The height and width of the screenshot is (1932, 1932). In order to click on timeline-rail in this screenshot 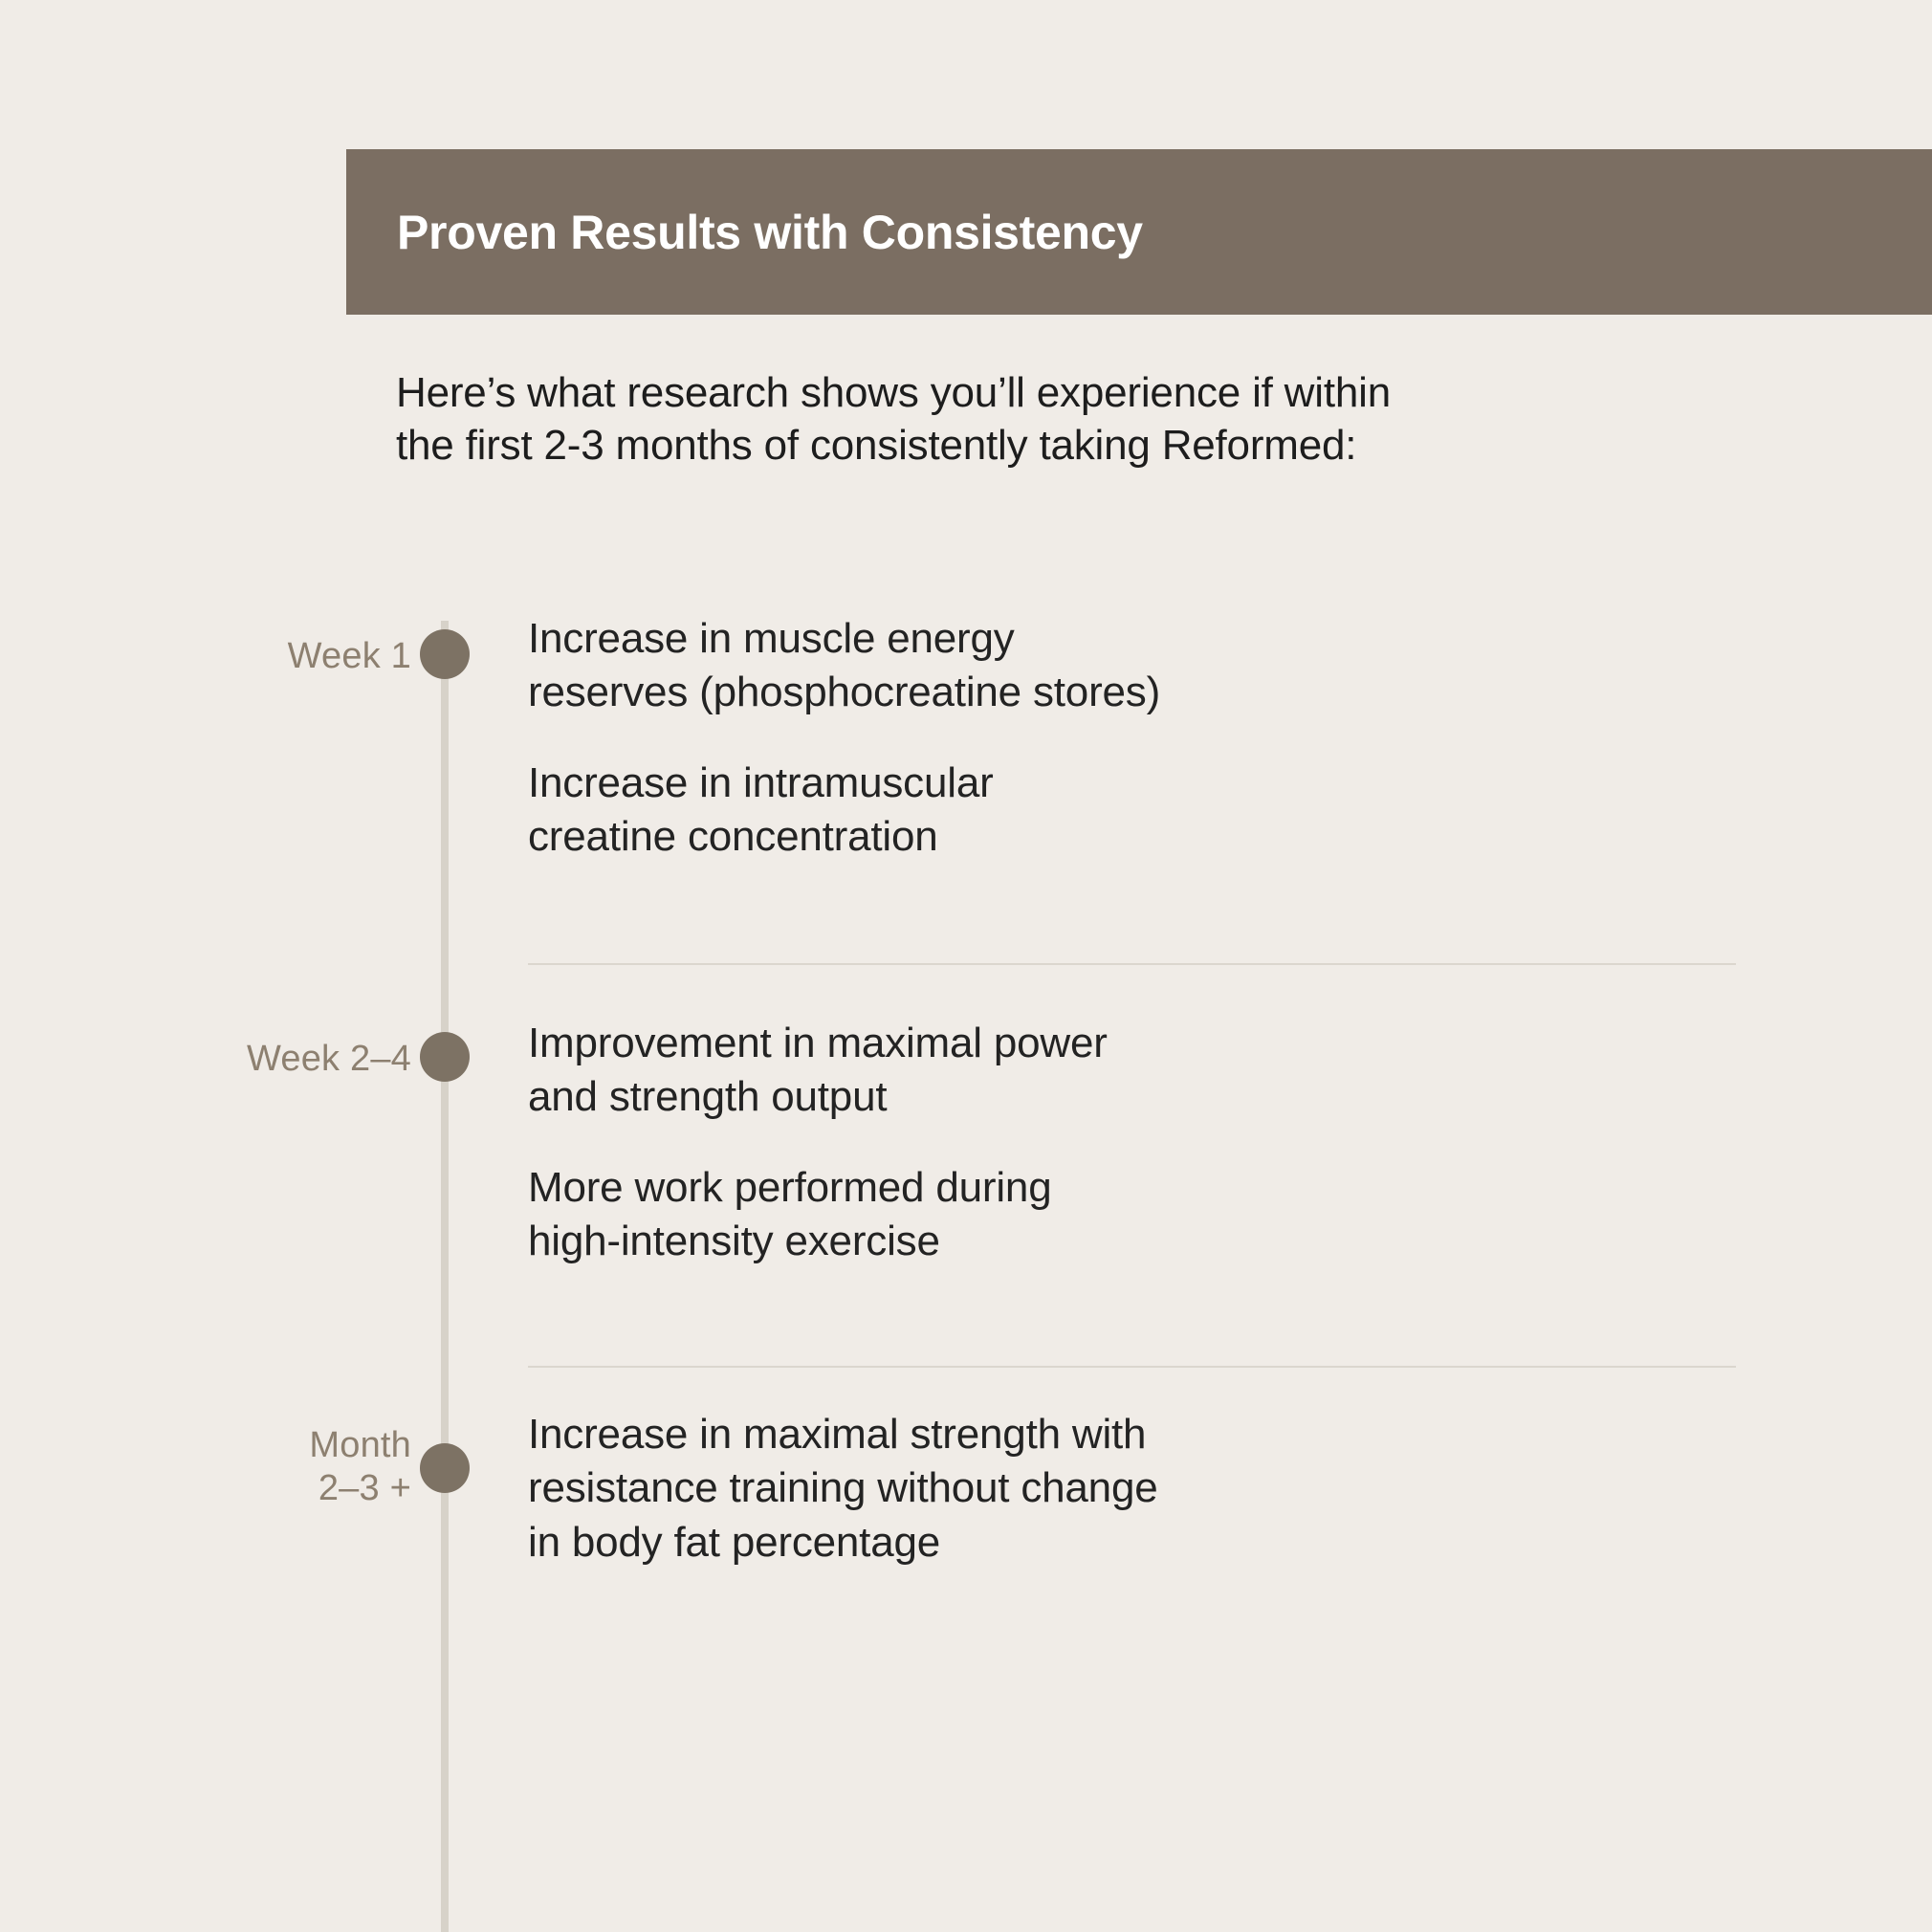, I will do `click(445, 1276)`.